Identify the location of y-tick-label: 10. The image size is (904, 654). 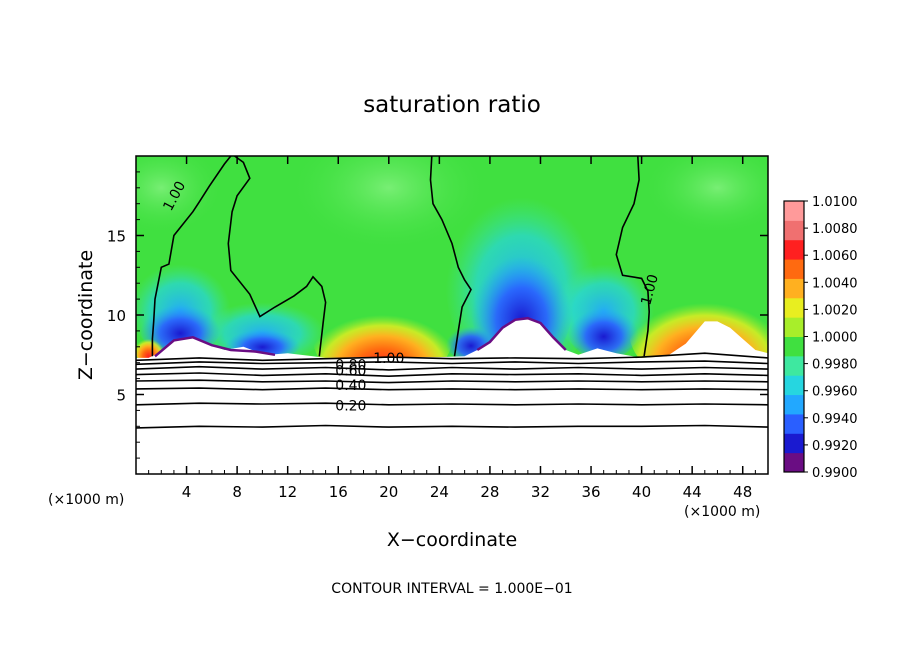
(116, 316).